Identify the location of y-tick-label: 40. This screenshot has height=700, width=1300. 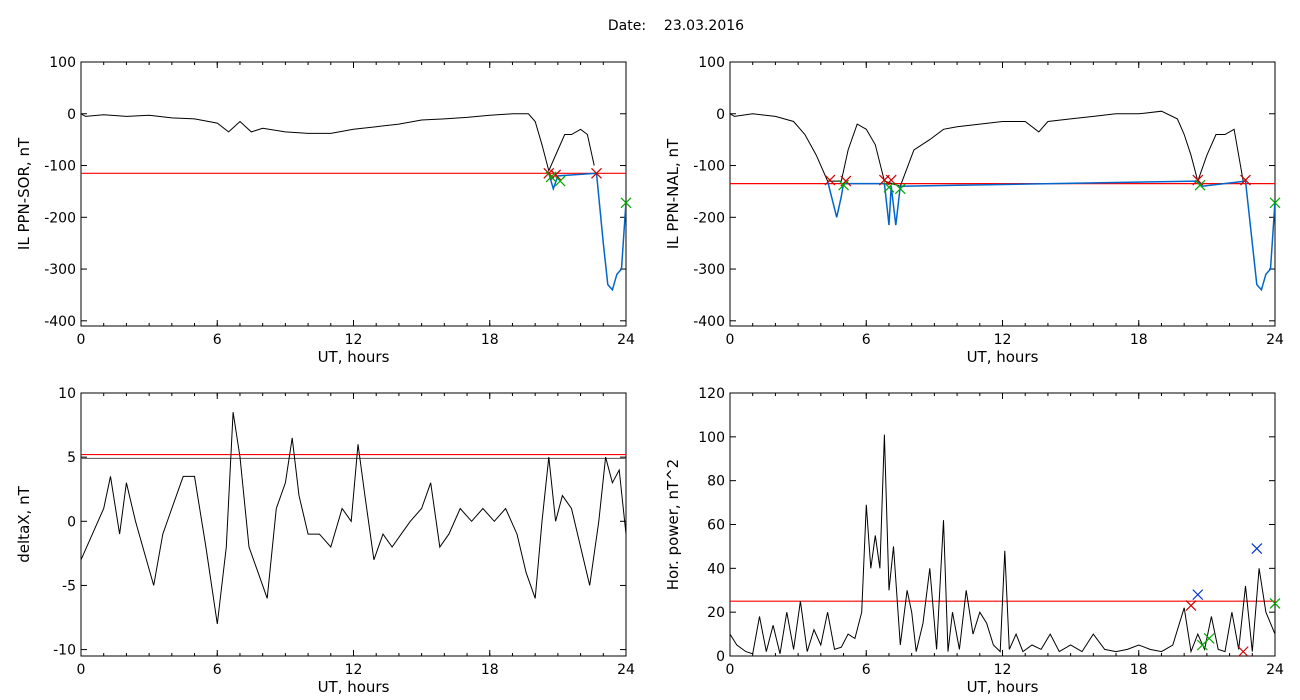
(716, 569).